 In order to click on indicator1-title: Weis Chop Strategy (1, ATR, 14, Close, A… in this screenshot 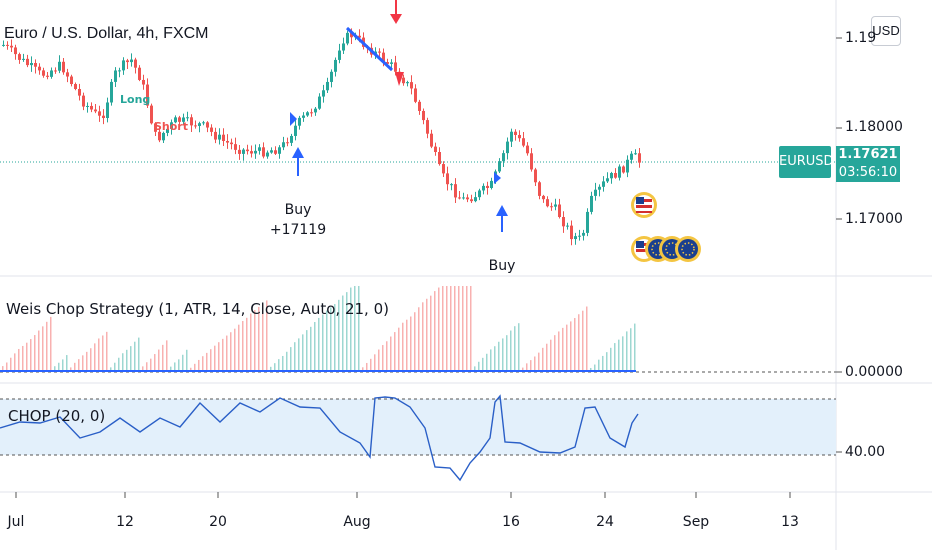, I will do `click(197, 309)`.